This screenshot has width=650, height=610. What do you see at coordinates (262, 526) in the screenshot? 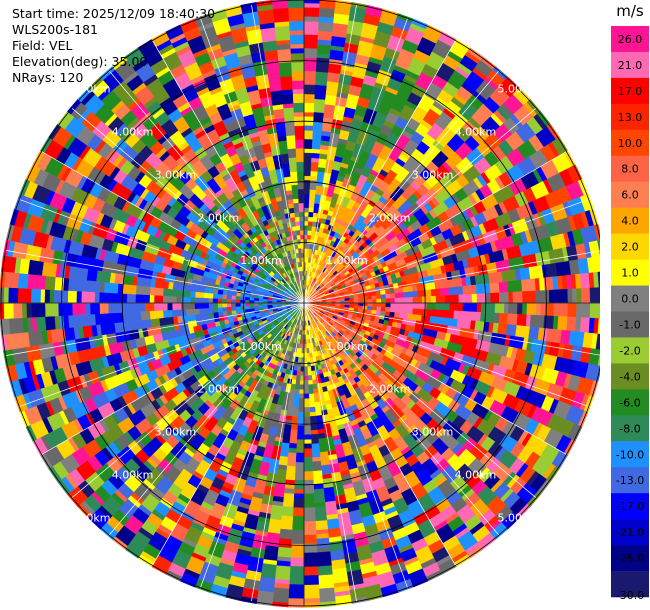
I see `ray-63-gates` at bounding box center [262, 526].